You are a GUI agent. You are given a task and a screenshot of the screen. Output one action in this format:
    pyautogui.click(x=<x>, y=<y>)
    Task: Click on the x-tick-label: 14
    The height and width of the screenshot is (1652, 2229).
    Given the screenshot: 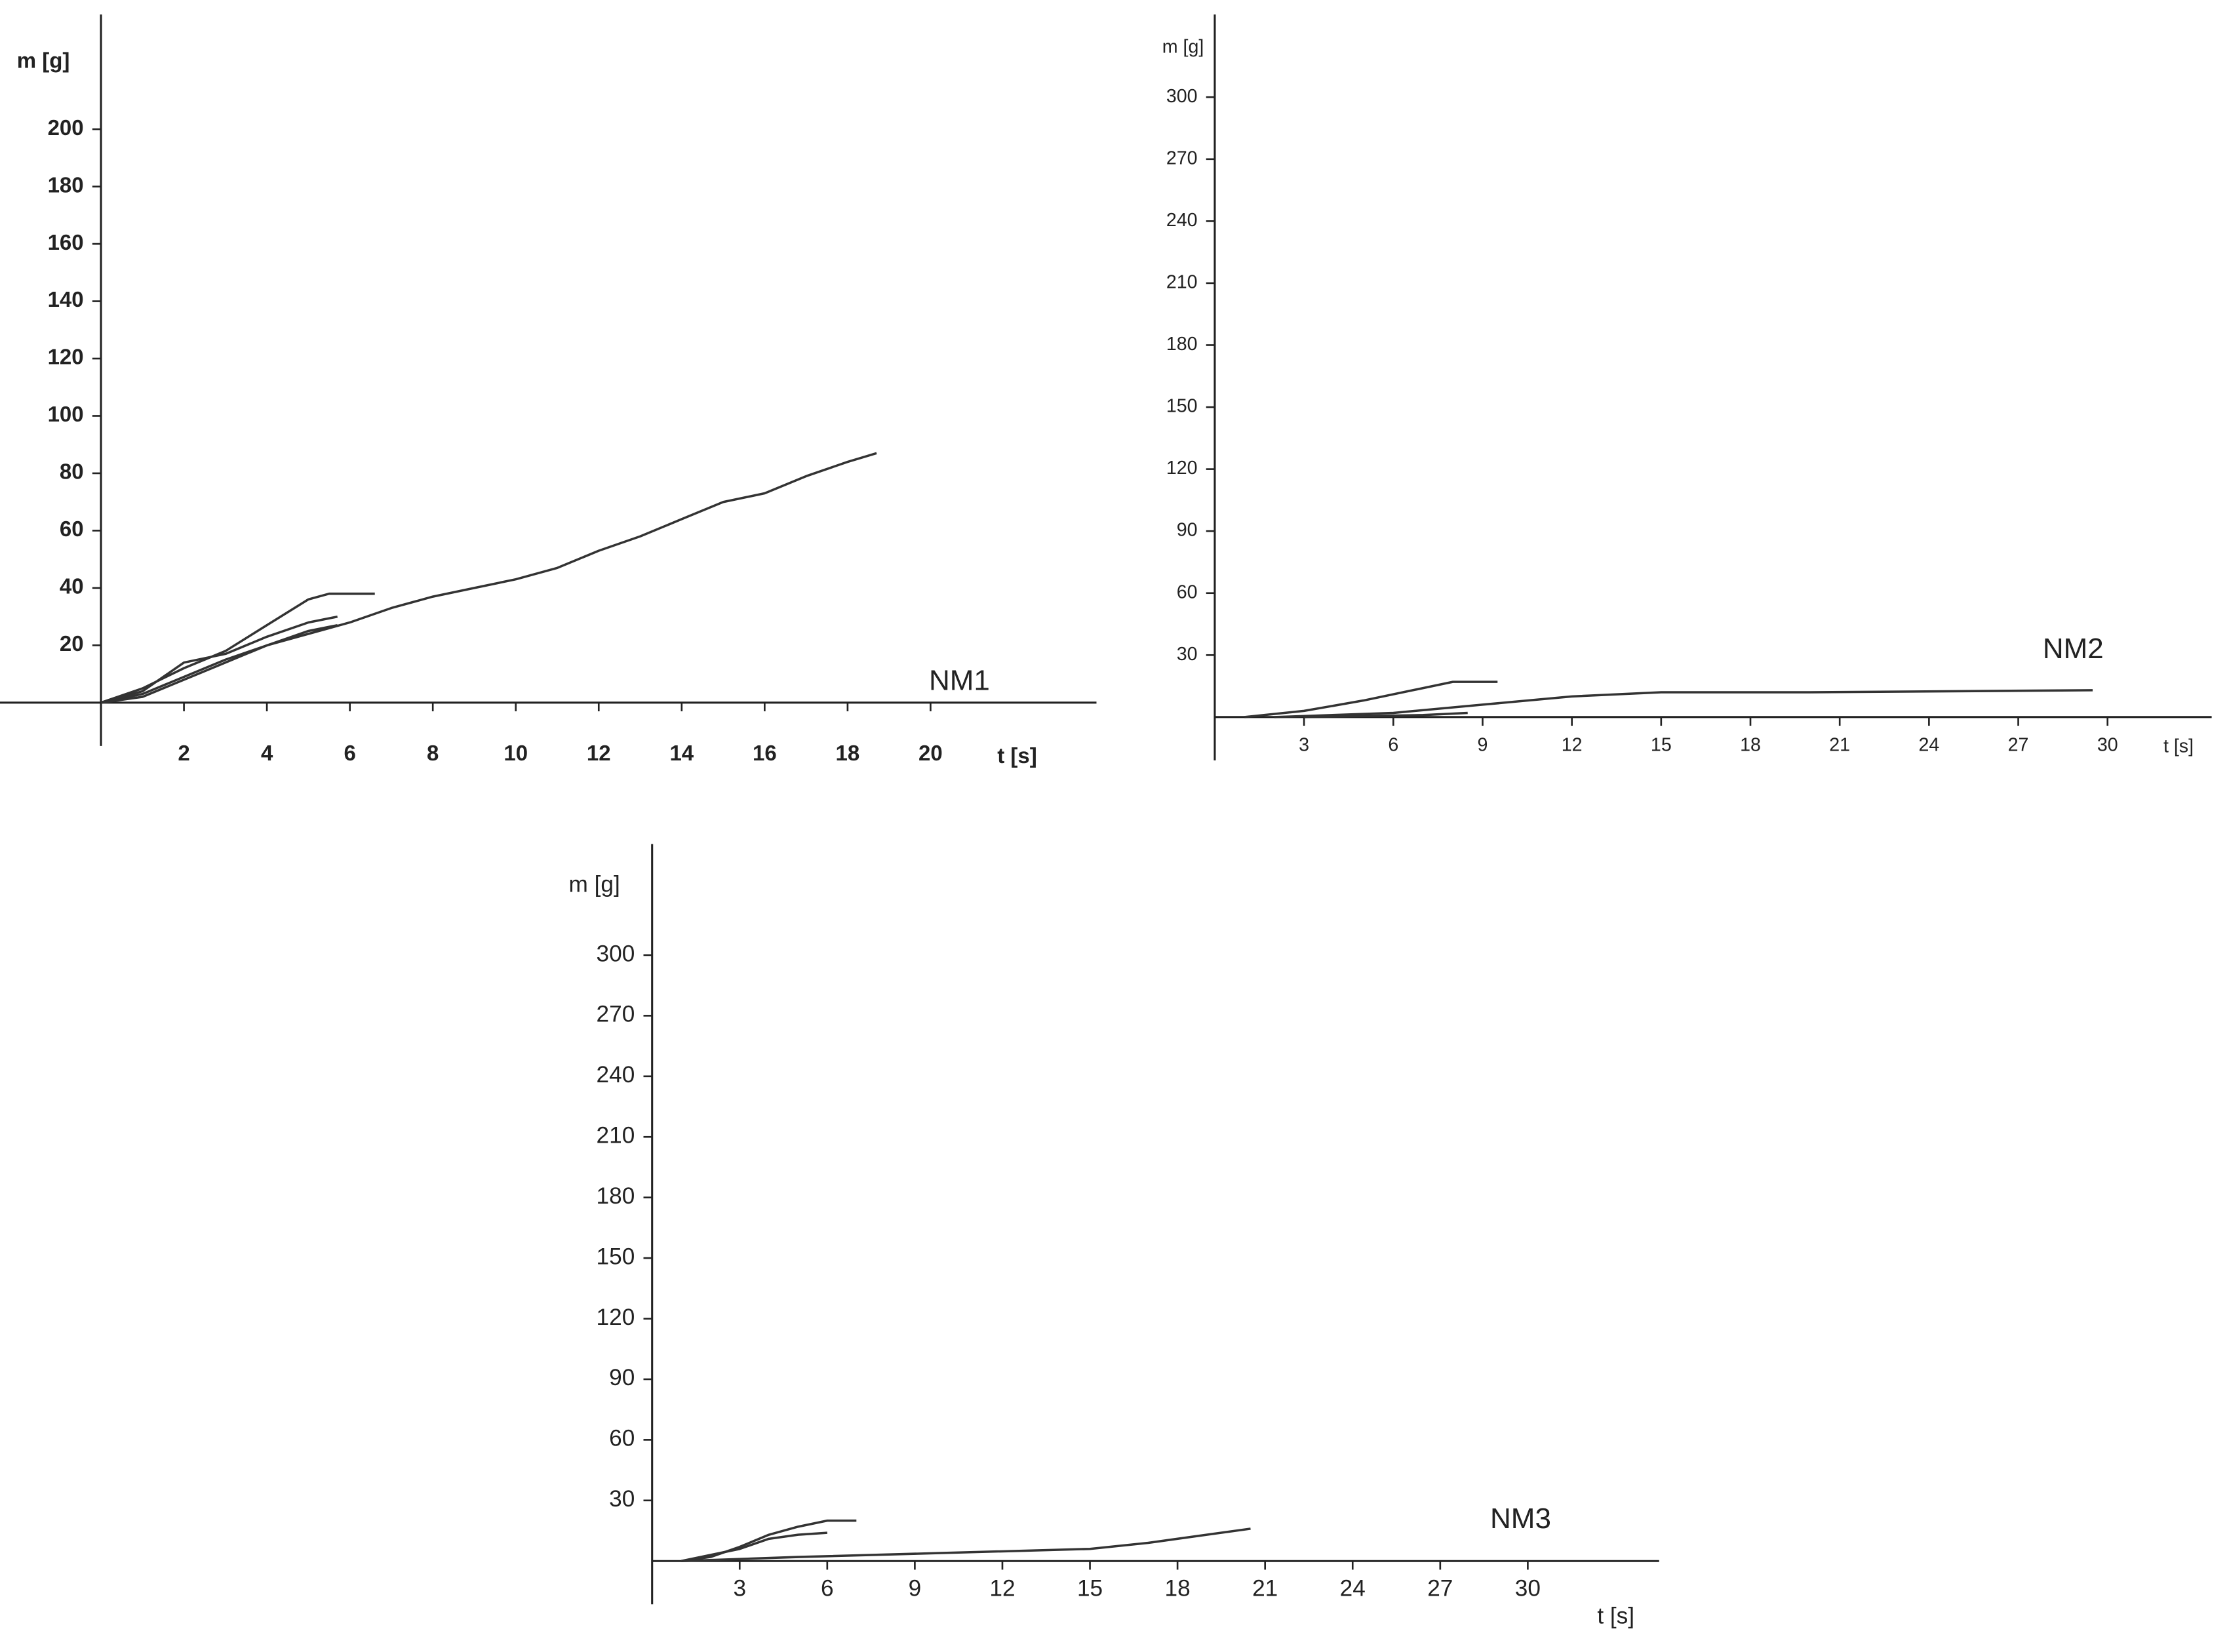 What is the action you would take?
    pyautogui.click(x=681, y=753)
    